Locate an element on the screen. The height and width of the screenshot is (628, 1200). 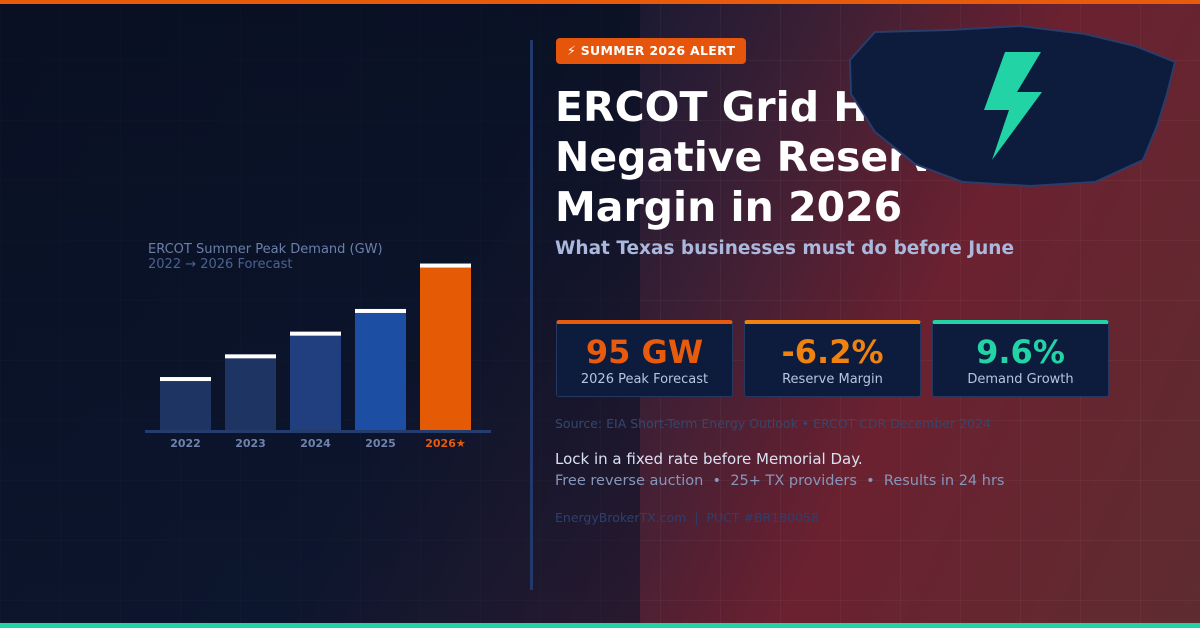
footer: EnergyBrokerTX.com | PUCT #BR180058 is located at coordinates (687, 517).